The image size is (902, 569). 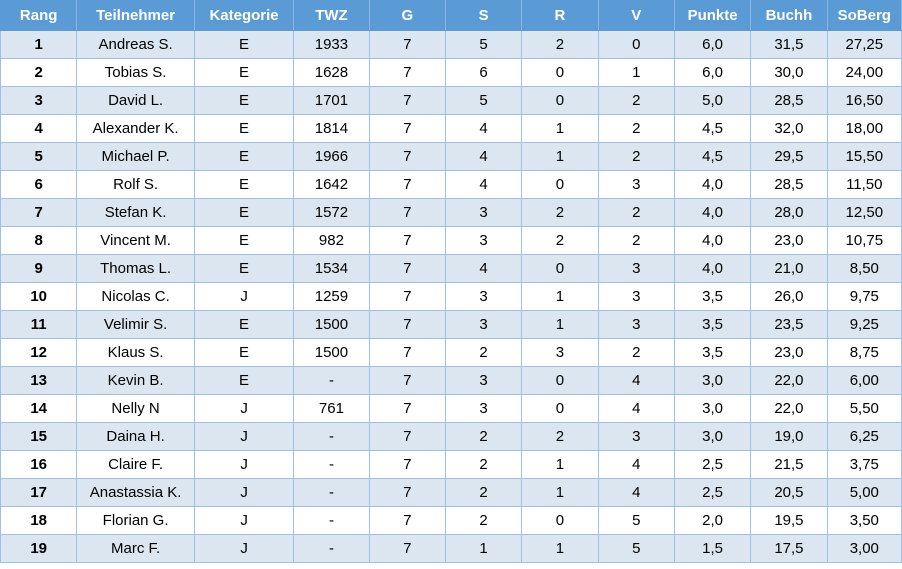 What do you see at coordinates (636, 15) in the screenshot?
I see `header-losses: V` at bounding box center [636, 15].